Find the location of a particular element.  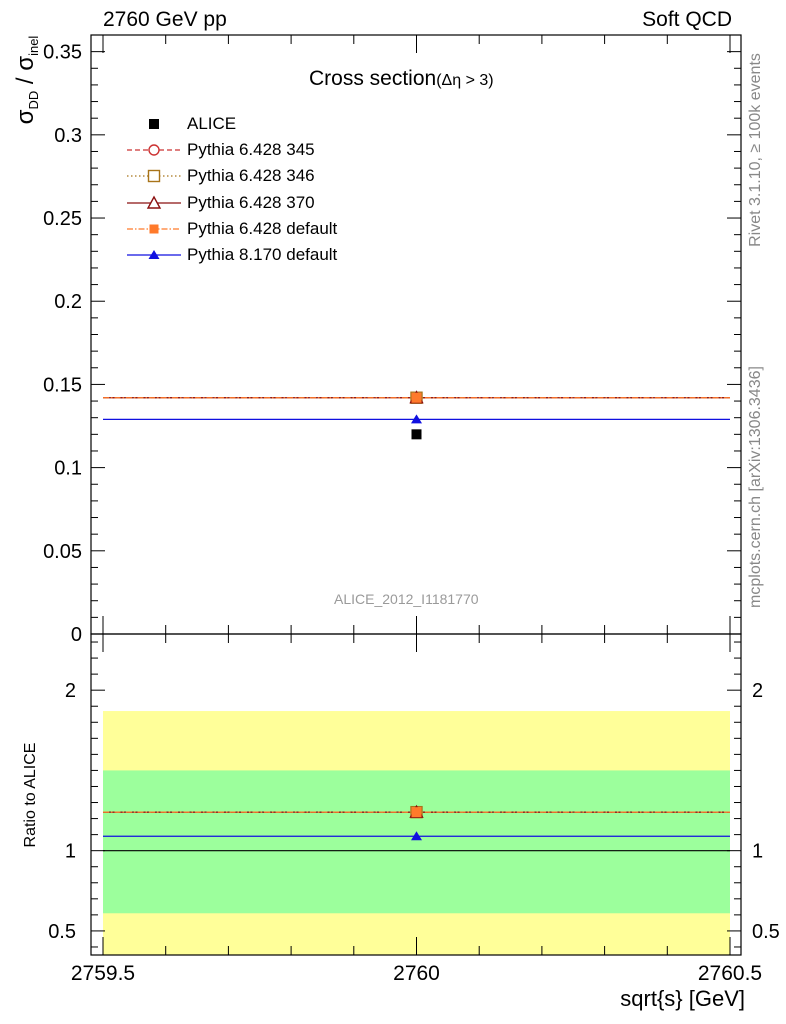

ratio-point-py346 is located at coordinates (416, 812).